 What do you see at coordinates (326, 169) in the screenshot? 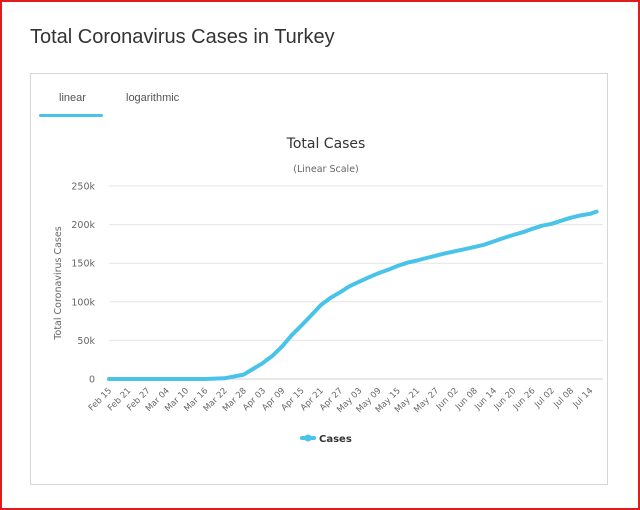
I see `chart-subtitle: (Linear Scale)` at bounding box center [326, 169].